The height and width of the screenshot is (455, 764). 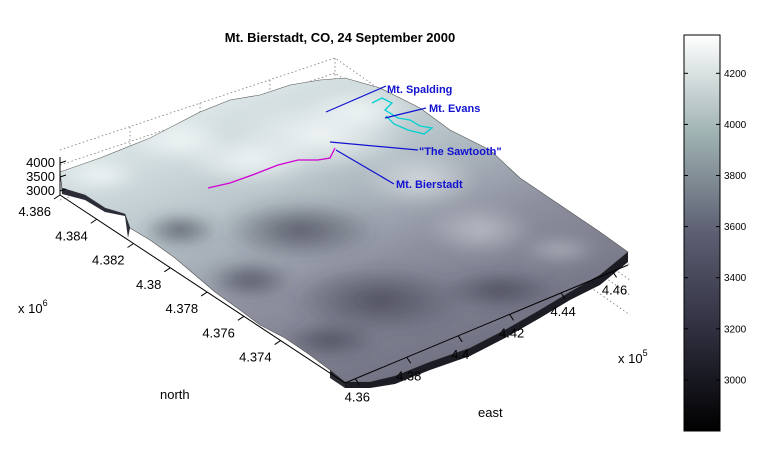 I want to click on x-exponent-label: x 105, so click(x=633, y=357).